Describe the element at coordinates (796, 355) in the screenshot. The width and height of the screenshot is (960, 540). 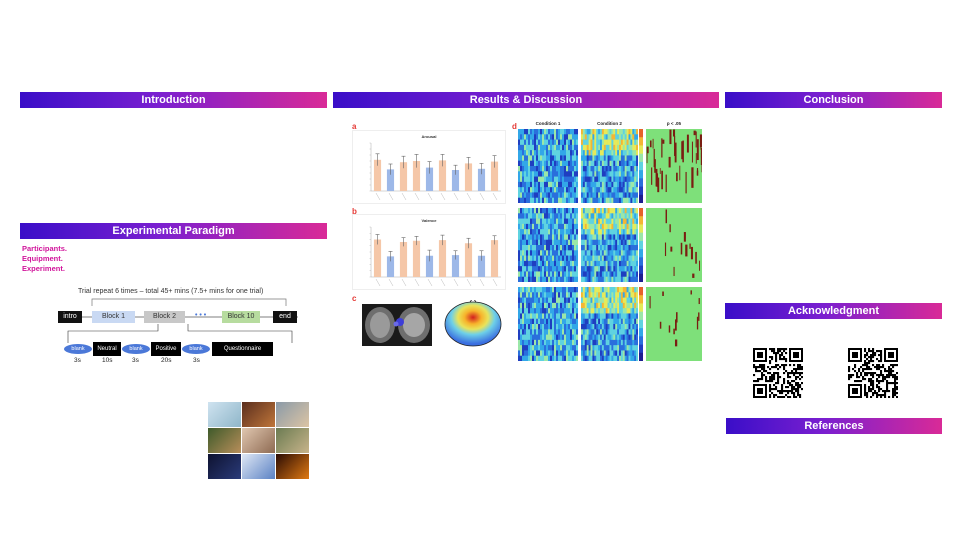
I see `qr-finder-center` at that location.